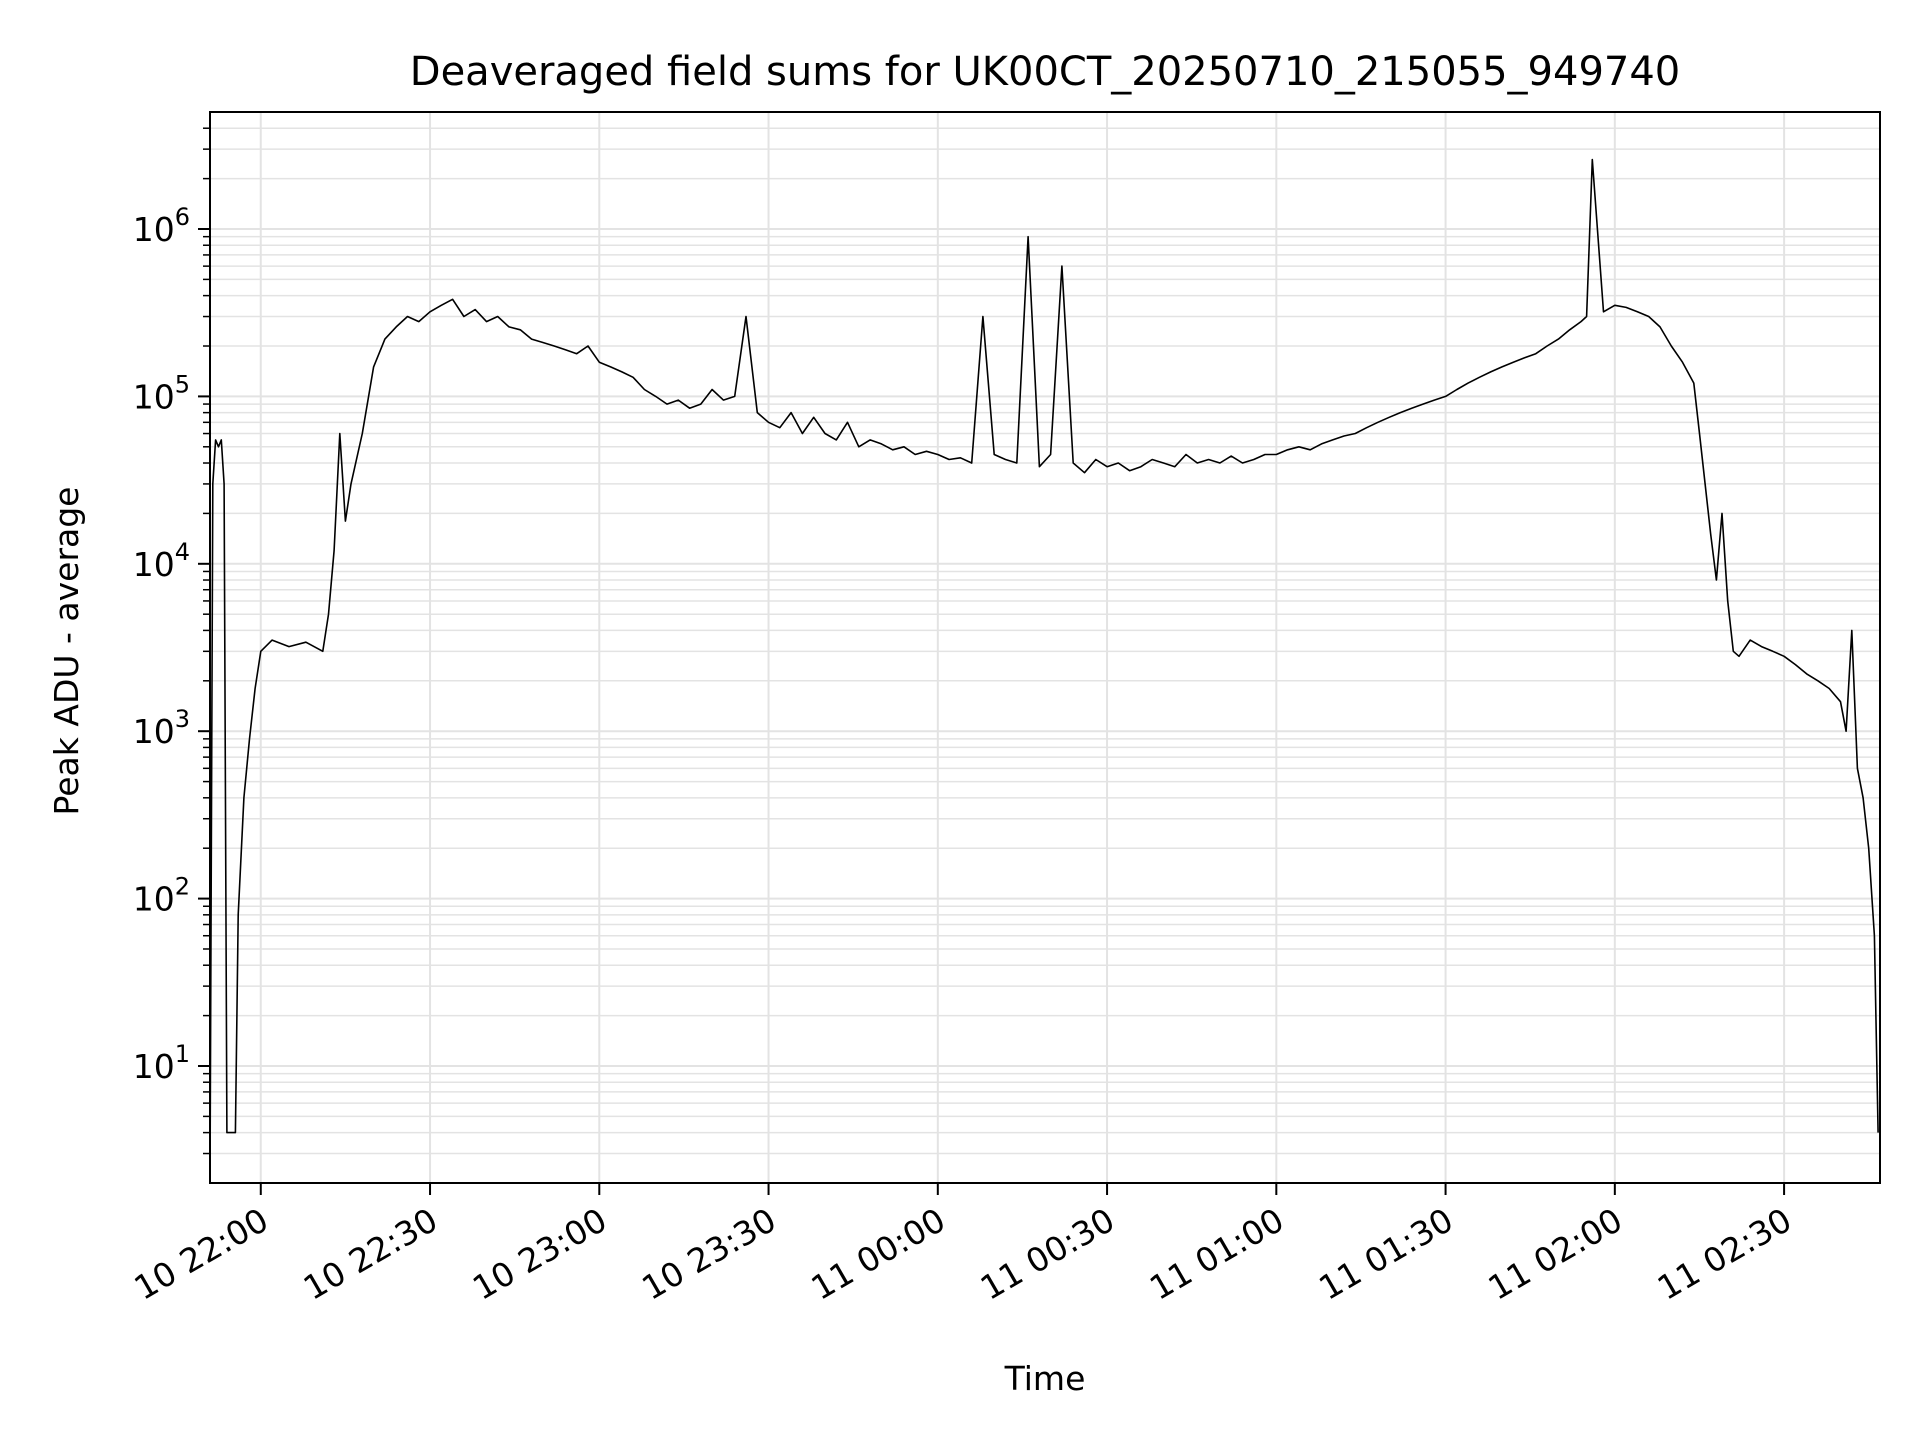 The width and height of the screenshot is (1920, 1440). What do you see at coordinates (161, 226) in the screenshot?
I see `y-tick-label: 10⁶` at bounding box center [161, 226].